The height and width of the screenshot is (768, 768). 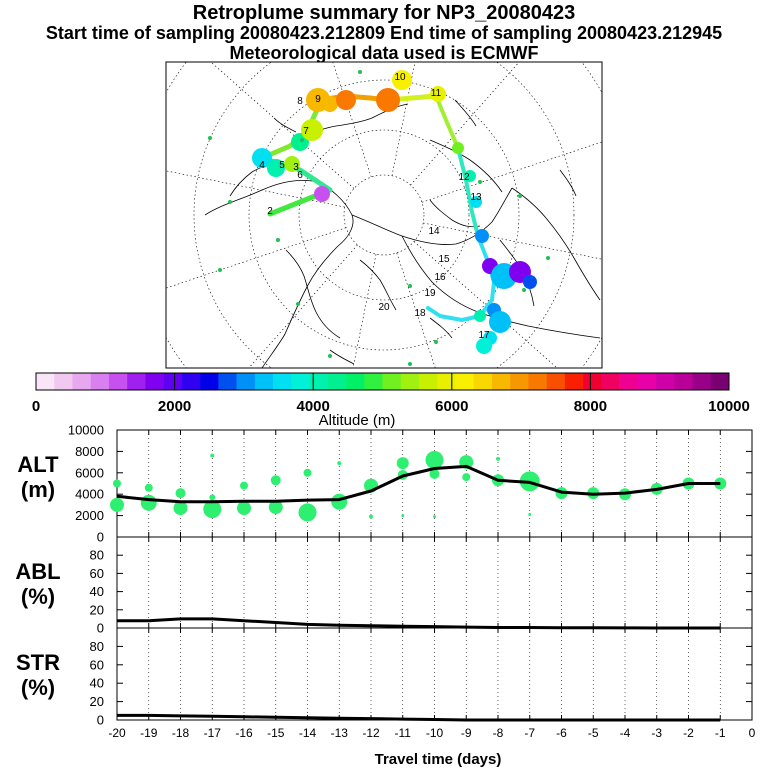 I want to click on x-tick-label: -4, so click(x=625, y=733).